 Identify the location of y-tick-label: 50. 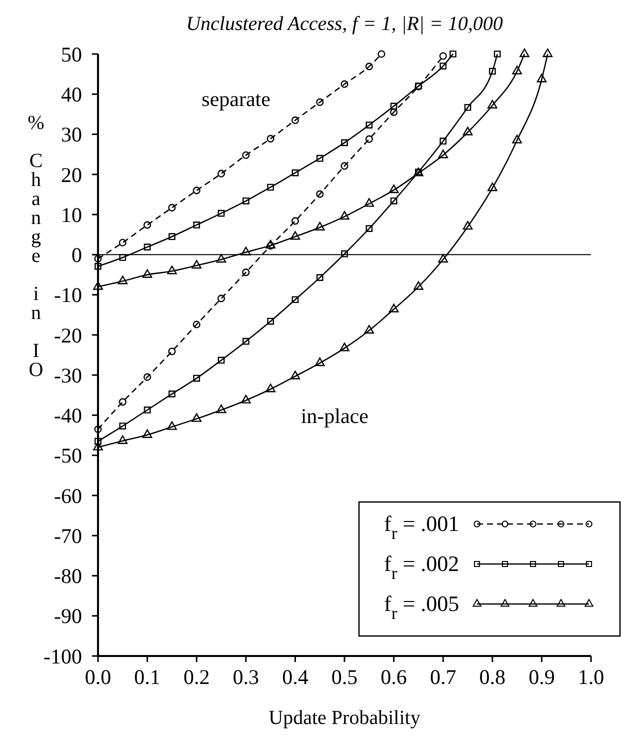
(71, 54).